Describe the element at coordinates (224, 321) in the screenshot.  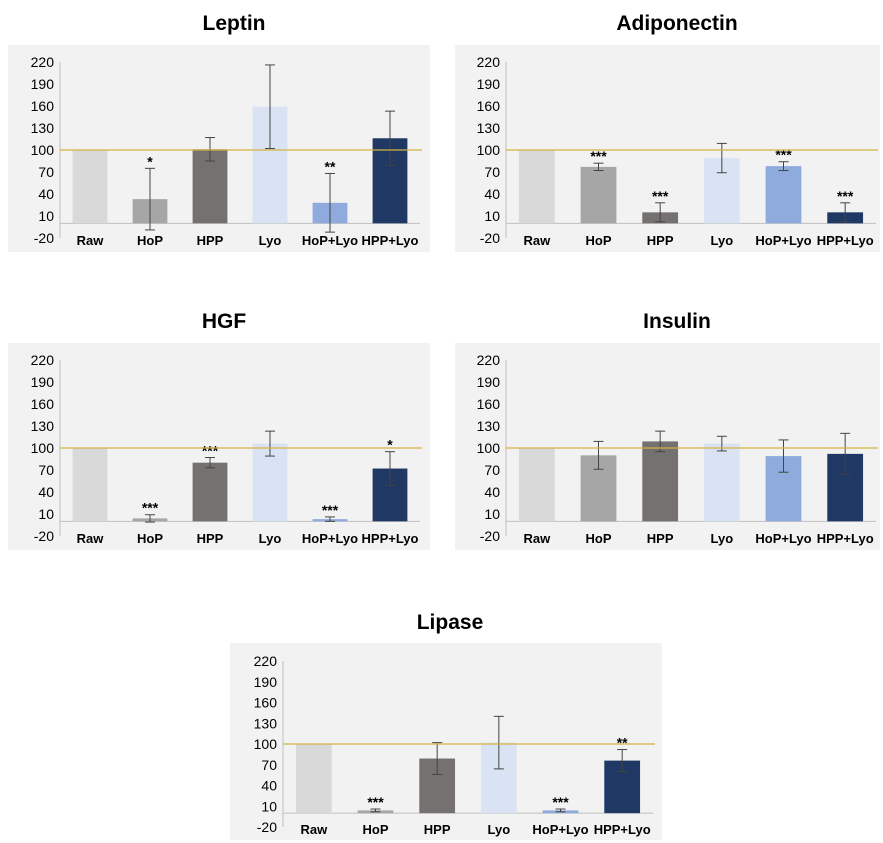
I see `chart-title: HGF` at that location.